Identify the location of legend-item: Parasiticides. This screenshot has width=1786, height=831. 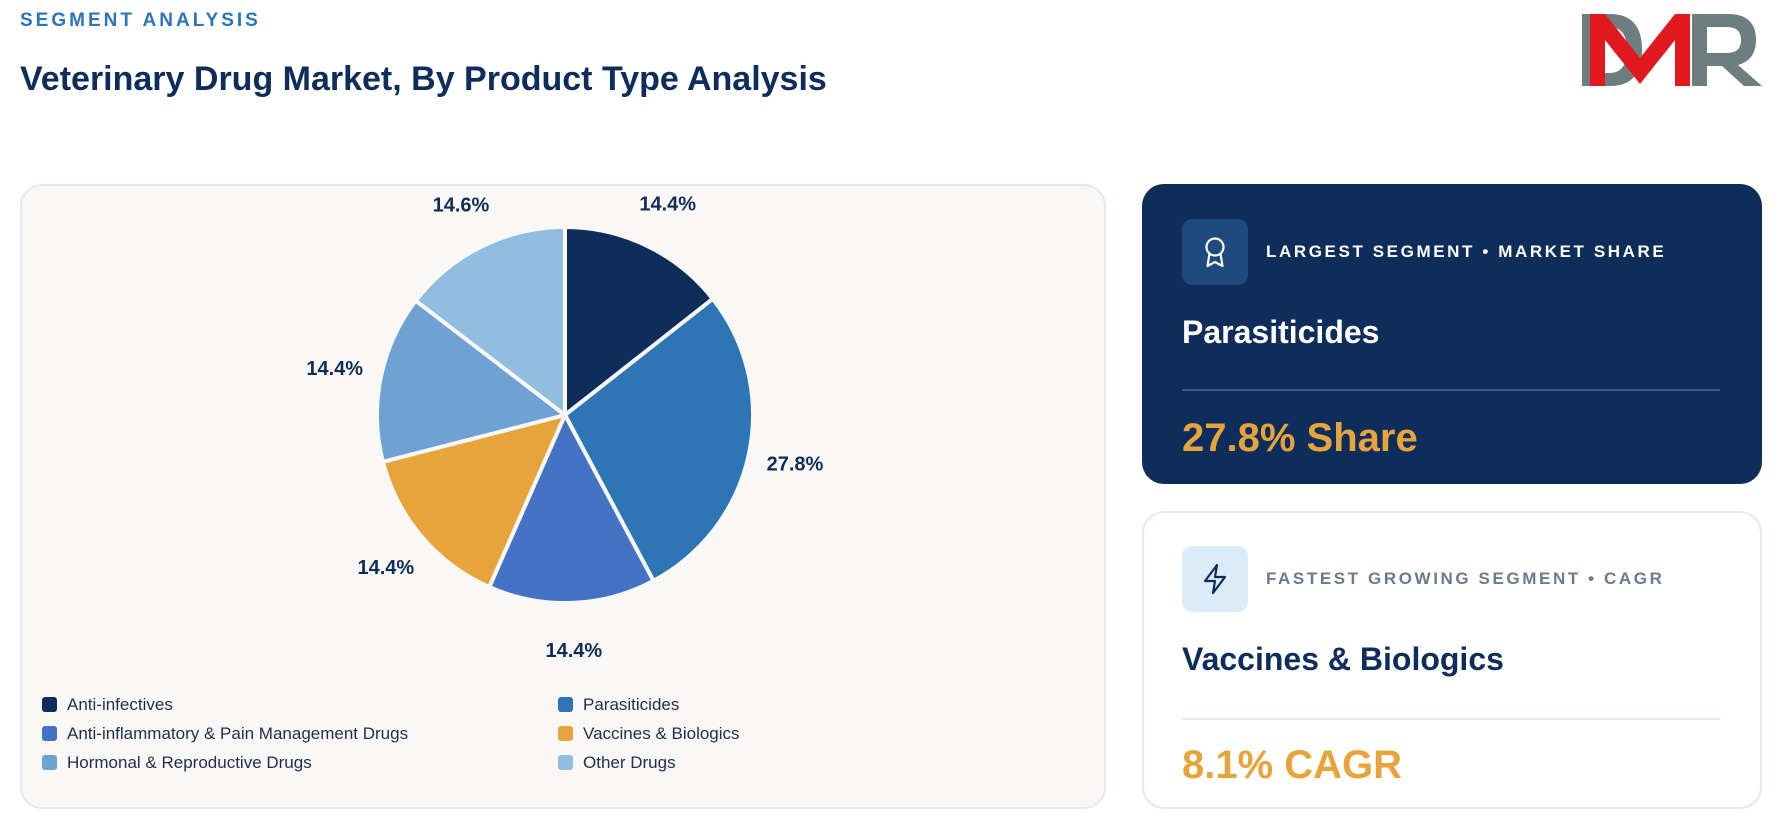
(808, 704).